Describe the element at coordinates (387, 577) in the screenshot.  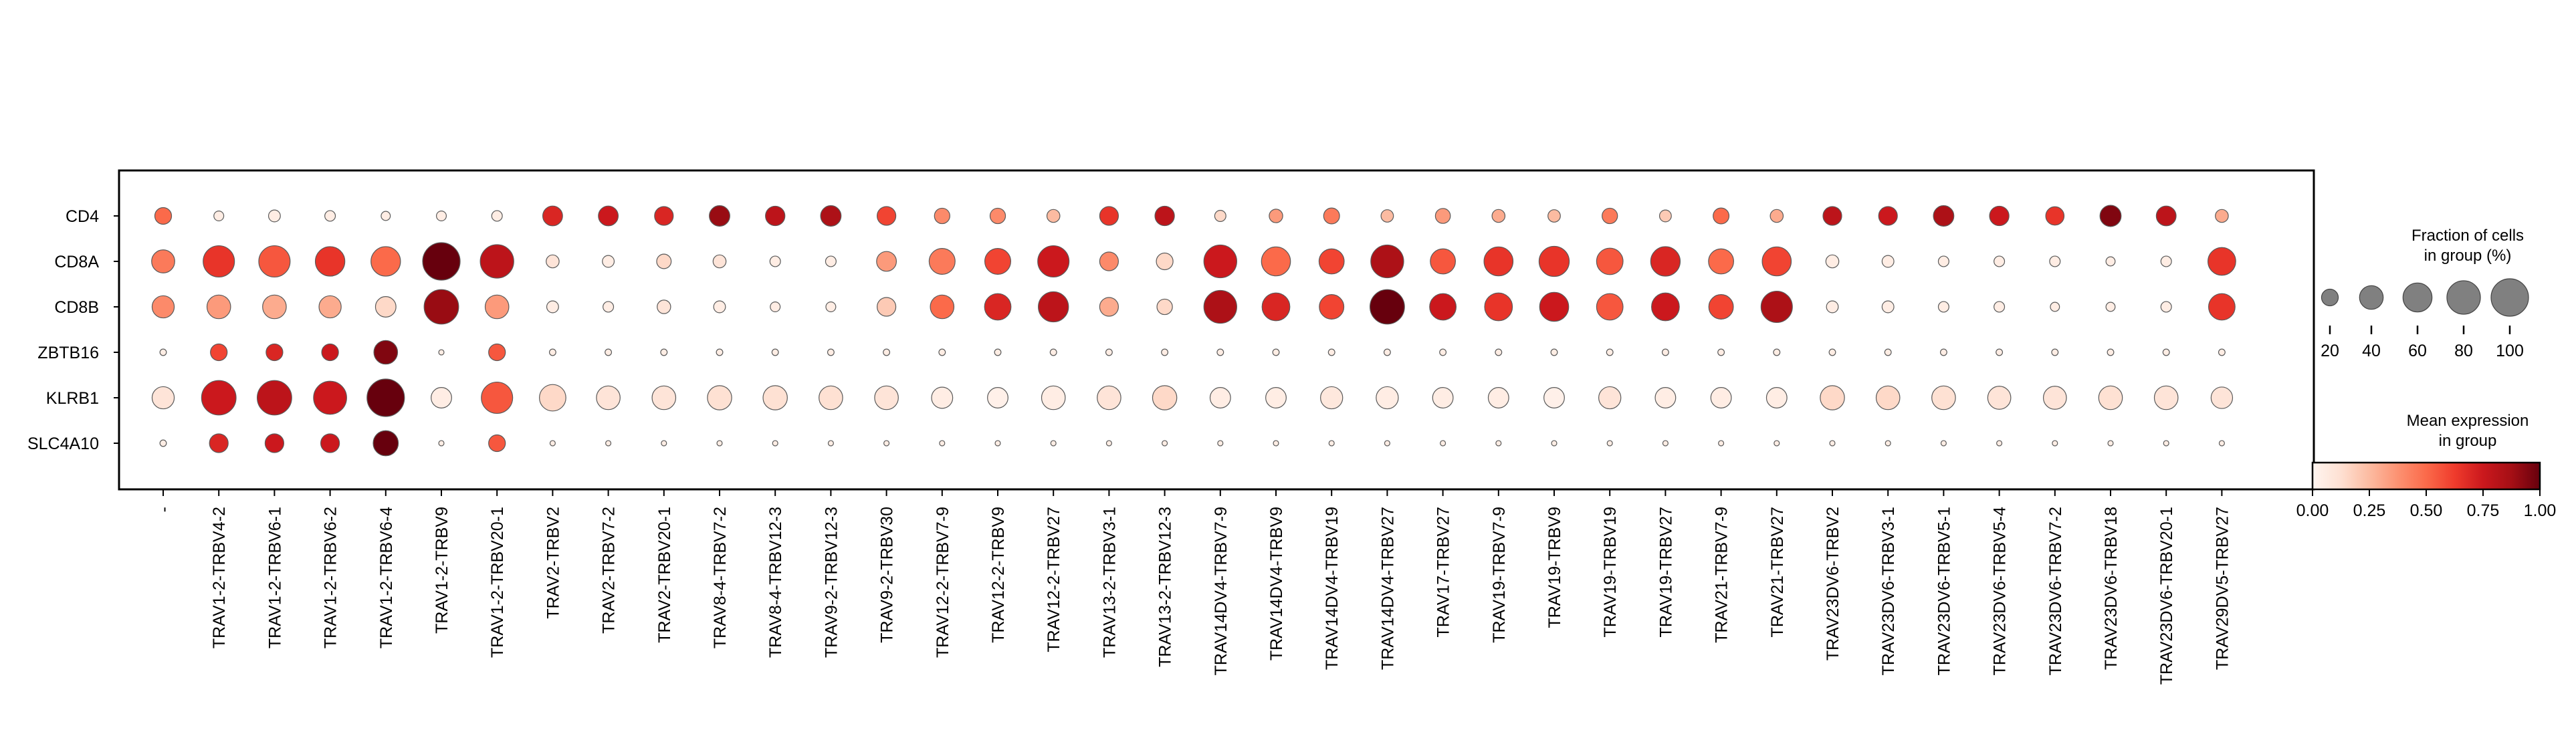
I see `group-label: TRAV1-2-TRBV6-4` at that location.